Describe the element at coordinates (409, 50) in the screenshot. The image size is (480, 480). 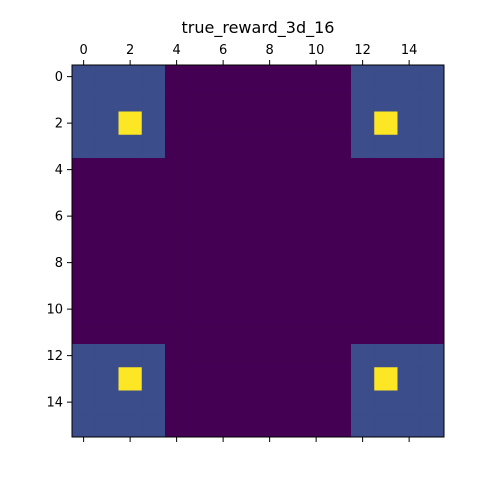
I see `x-tick-label: 14` at that location.